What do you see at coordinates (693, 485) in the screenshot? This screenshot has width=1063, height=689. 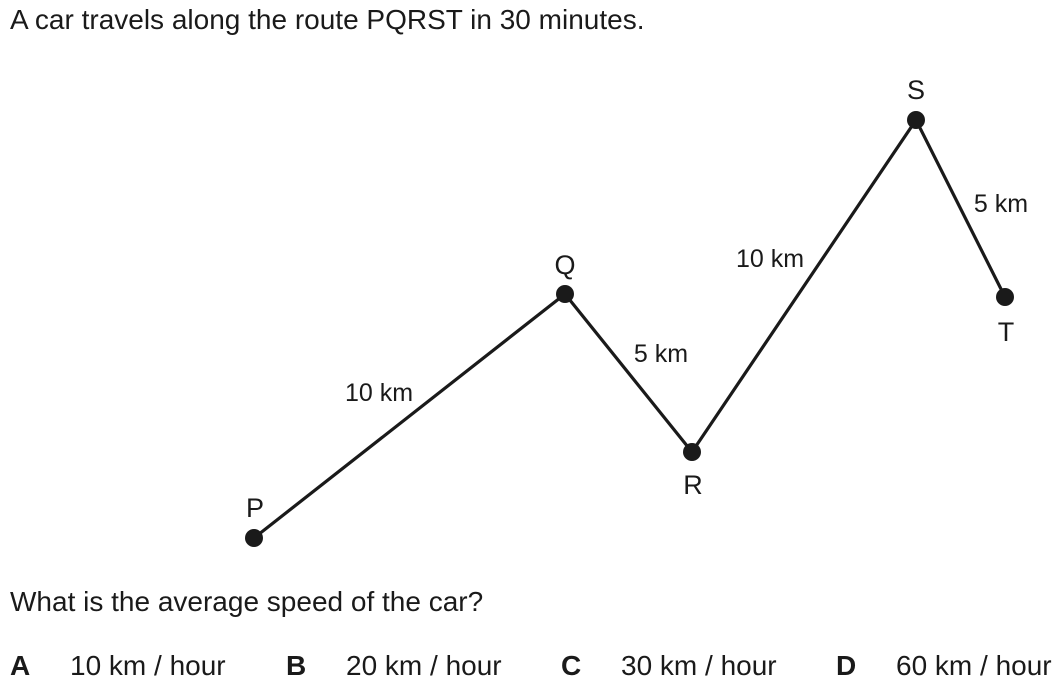 I see `point-r-label: R` at bounding box center [693, 485].